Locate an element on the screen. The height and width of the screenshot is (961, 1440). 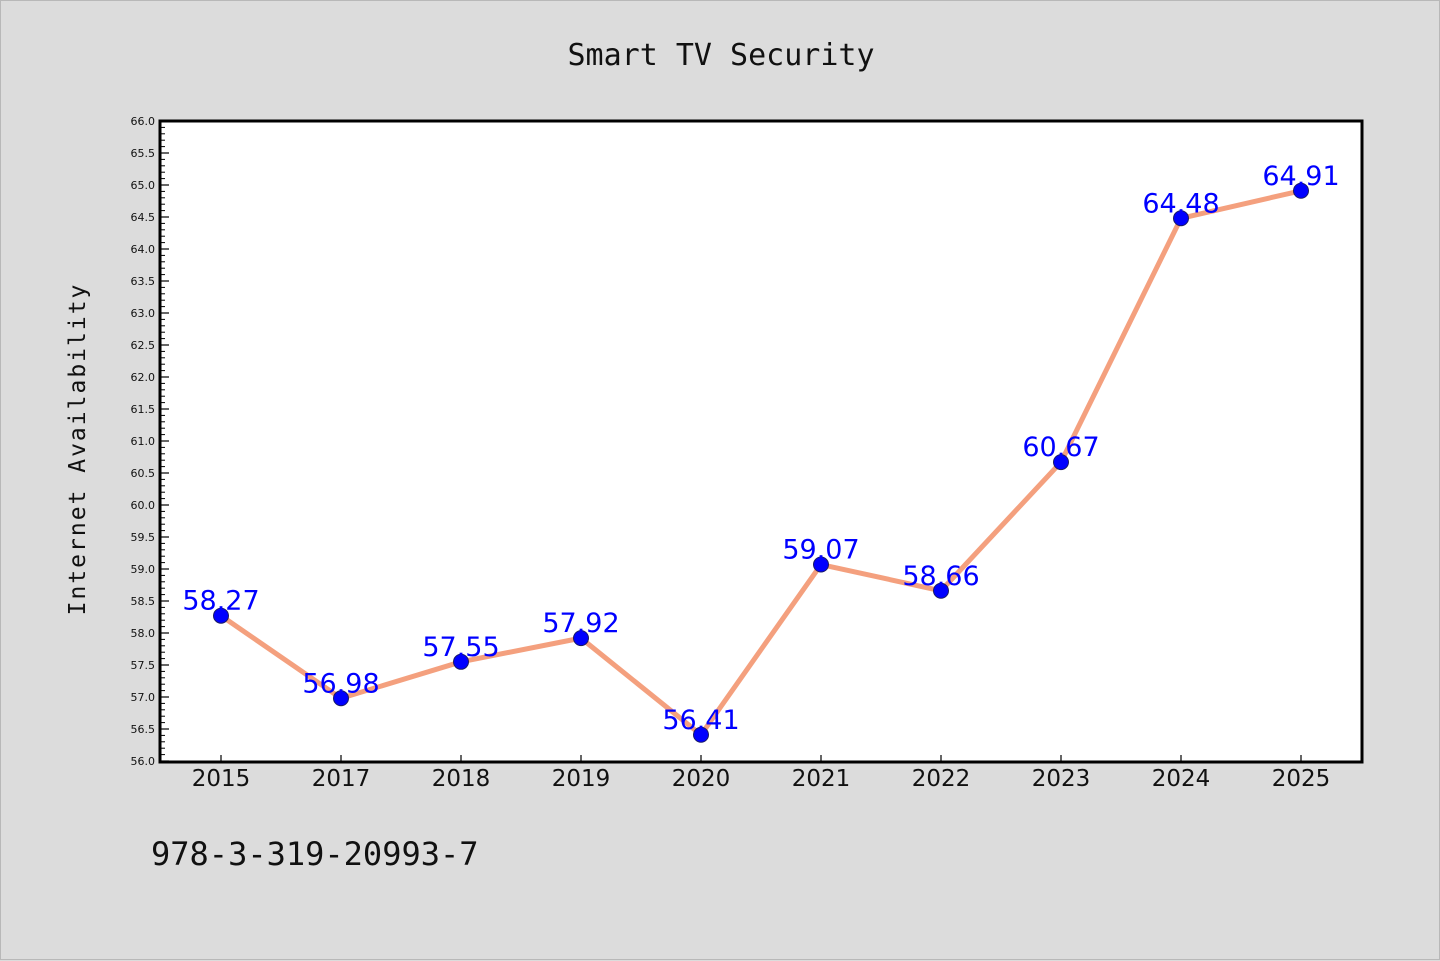
data-label: 56.41 is located at coordinates (700, 720).